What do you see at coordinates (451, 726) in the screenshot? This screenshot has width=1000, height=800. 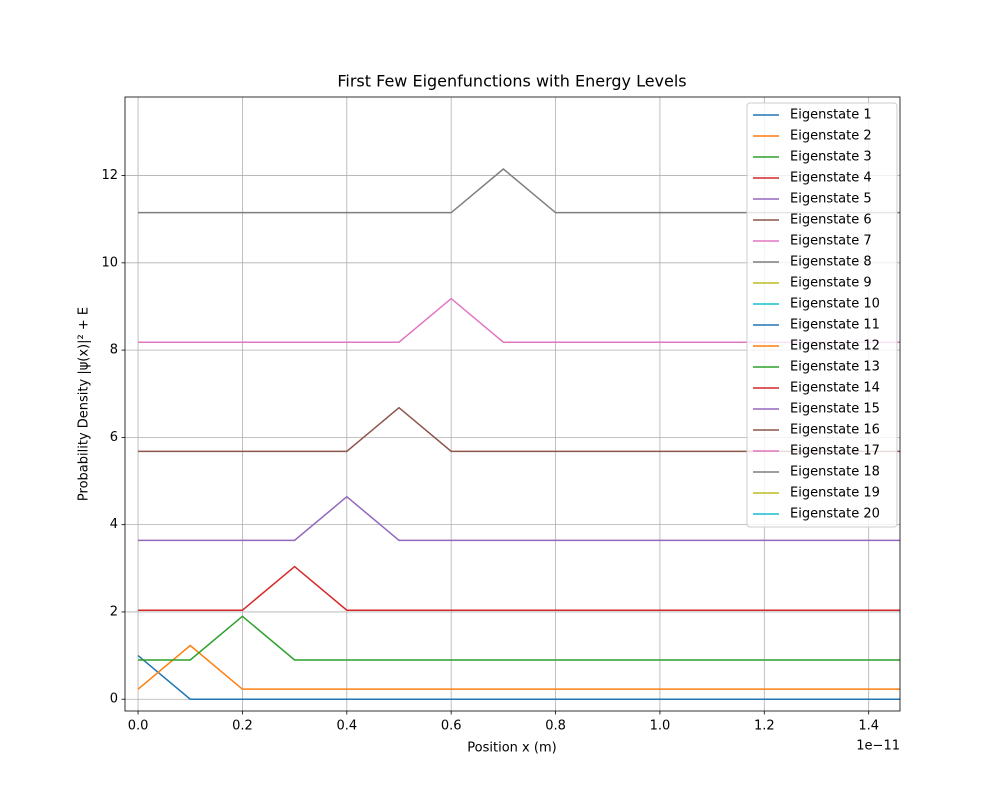 I see `x-tick-label: 0.6` at bounding box center [451, 726].